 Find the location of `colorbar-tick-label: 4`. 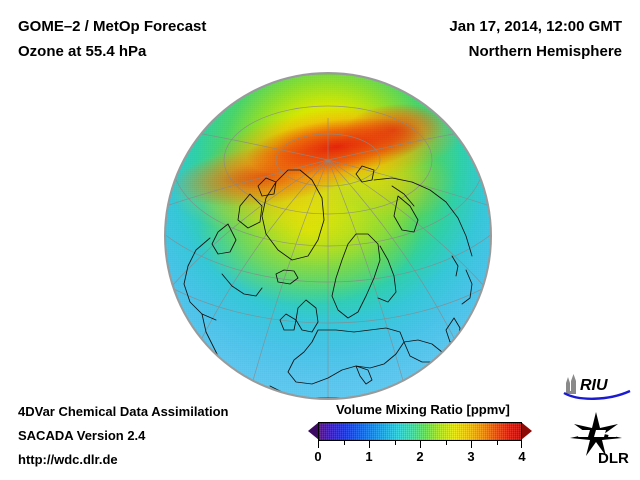

colorbar-tick-label: 4 is located at coordinates (522, 456).